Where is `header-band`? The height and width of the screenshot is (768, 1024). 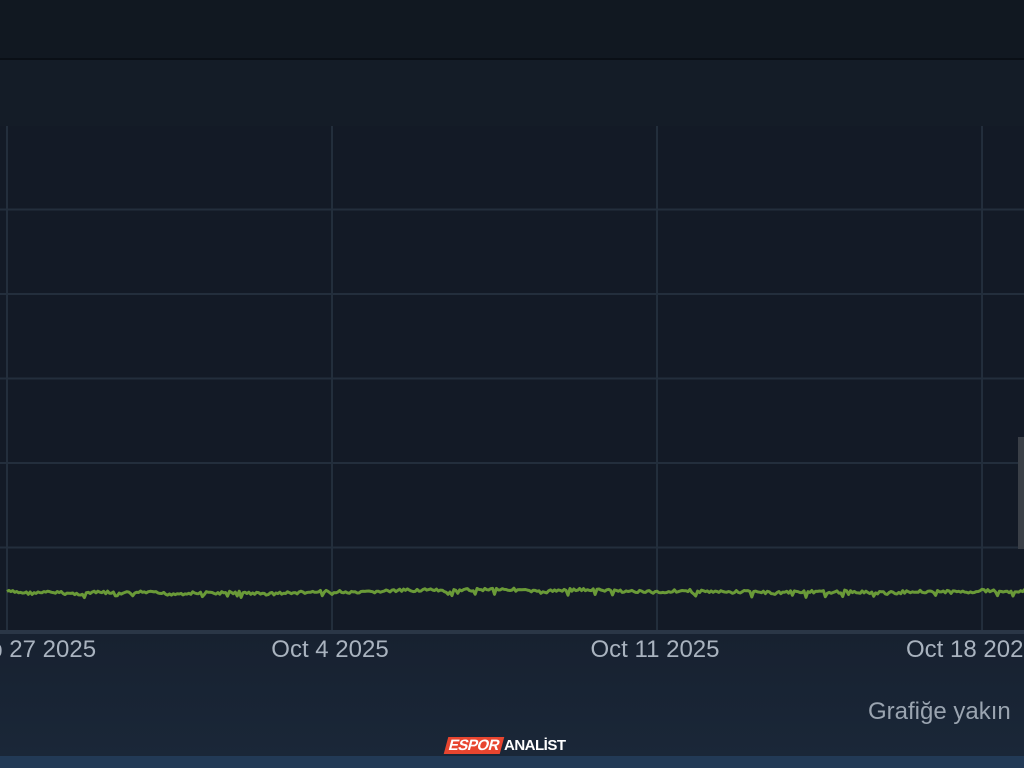
header-band is located at coordinates (512, 93).